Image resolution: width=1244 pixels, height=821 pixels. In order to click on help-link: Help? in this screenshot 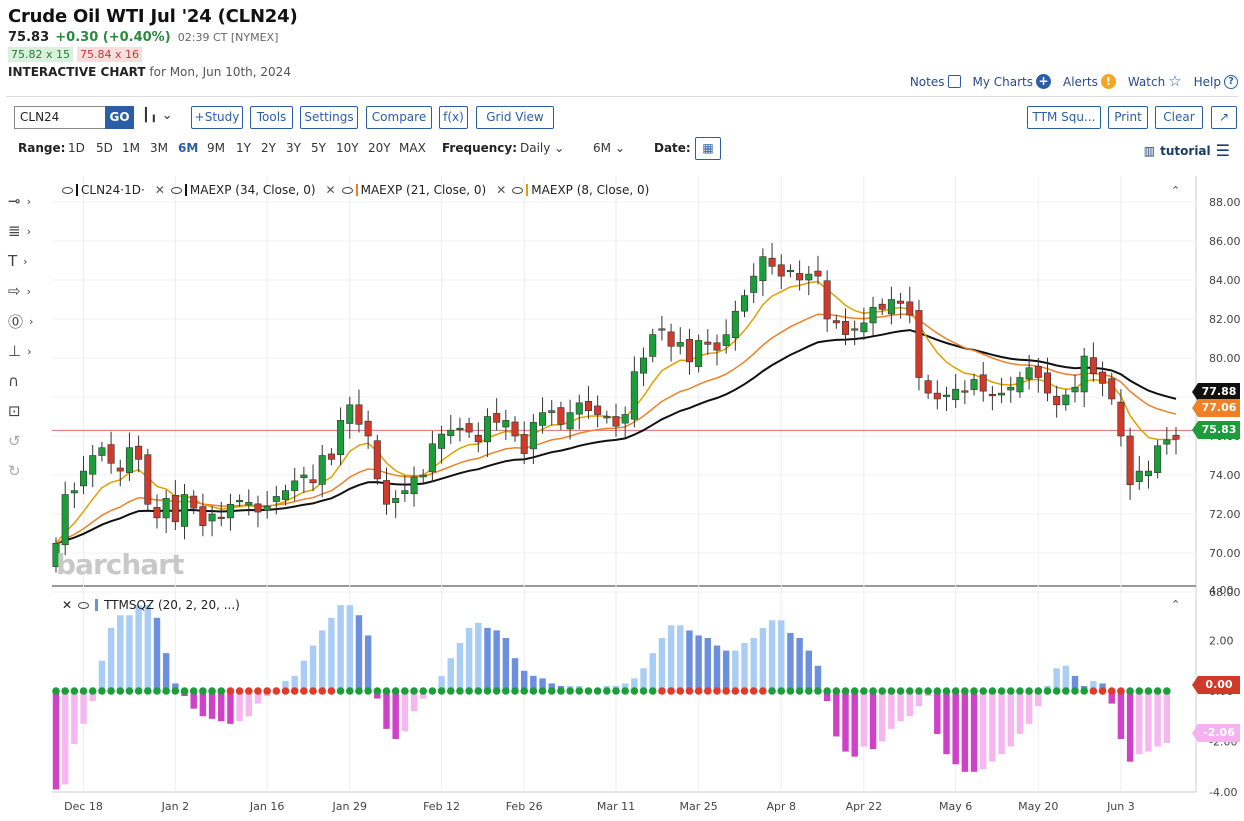, I will do `click(1216, 81)`.